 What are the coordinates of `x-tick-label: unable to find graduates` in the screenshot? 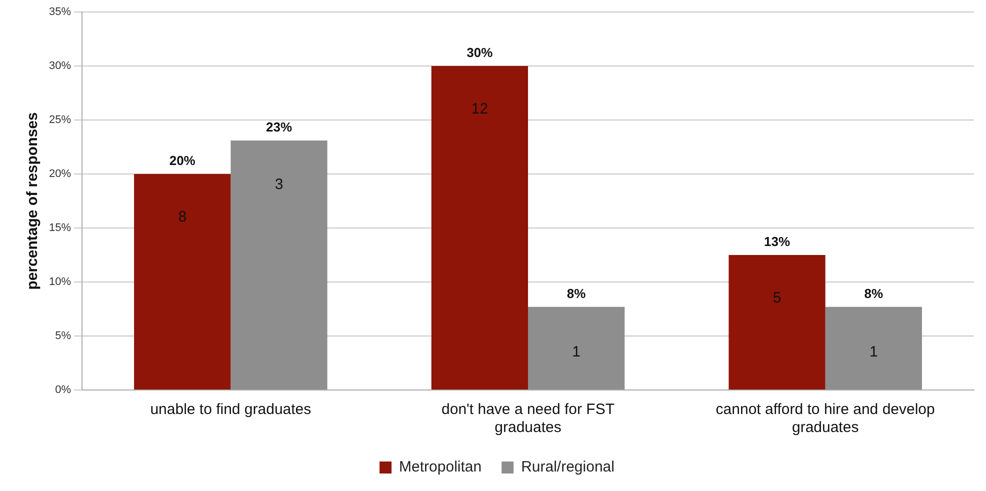 It's located at (231, 409).